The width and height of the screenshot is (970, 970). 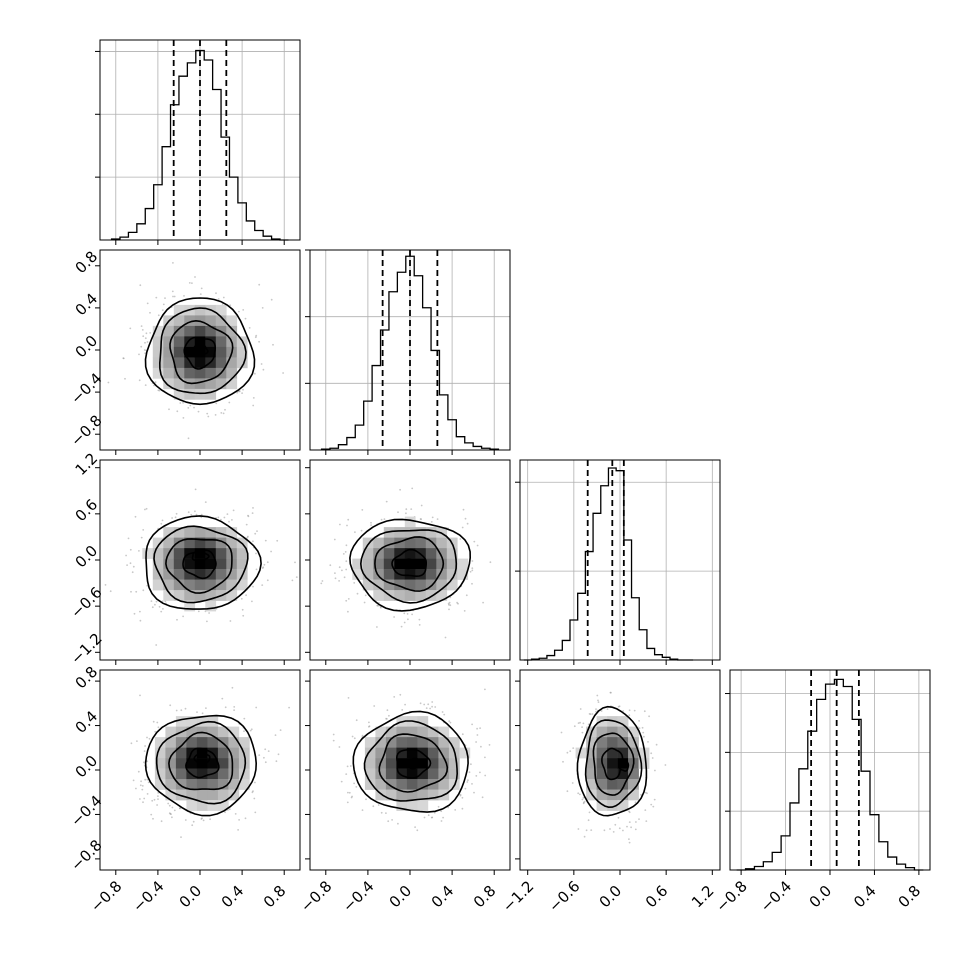 What do you see at coordinates (87, 464) in the screenshot?
I see `ylabel-row2-tick-4: 1.2` at bounding box center [87, 464].